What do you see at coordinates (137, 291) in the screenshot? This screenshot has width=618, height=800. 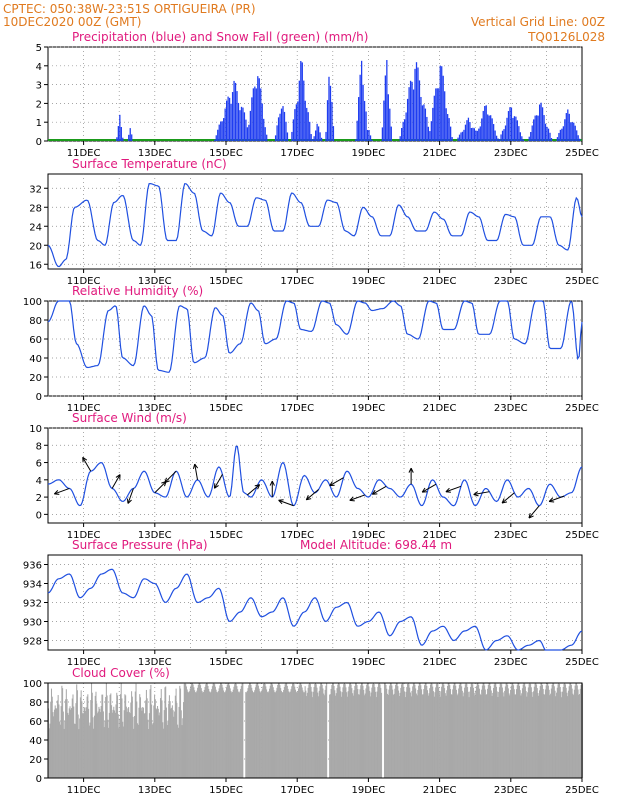 I see `panel-title: Relative Humidity (%)` at bounding box center [137, 291].